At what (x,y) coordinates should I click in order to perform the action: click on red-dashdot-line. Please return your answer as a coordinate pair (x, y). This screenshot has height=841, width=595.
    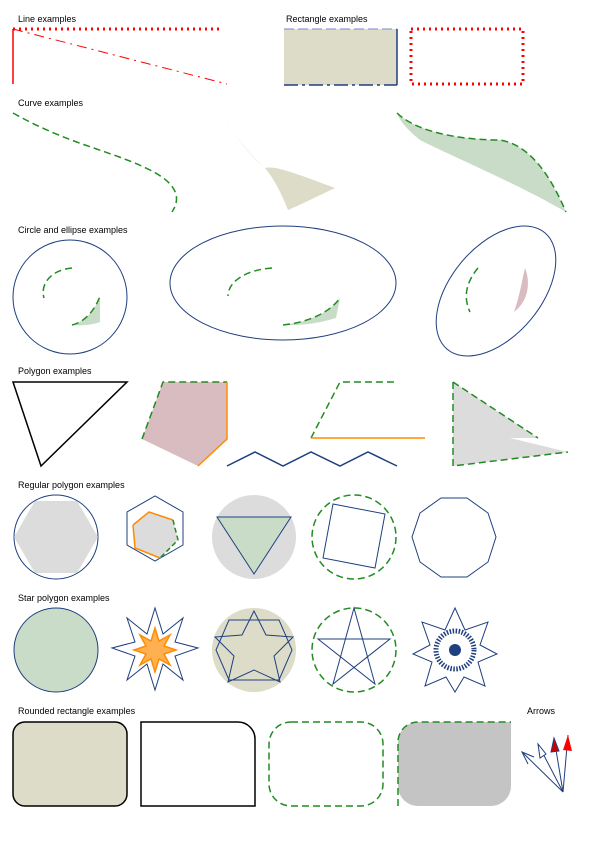
    Looking at the image, I should click on (120, 56).